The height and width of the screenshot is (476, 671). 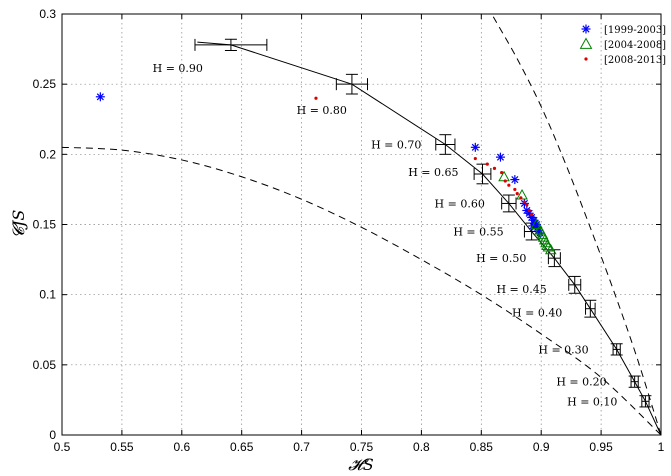 What do you see at coordinates (47, 295) in the screenshot?
I see `y-tick-label: 0.1` at bounding box center [47, 295].